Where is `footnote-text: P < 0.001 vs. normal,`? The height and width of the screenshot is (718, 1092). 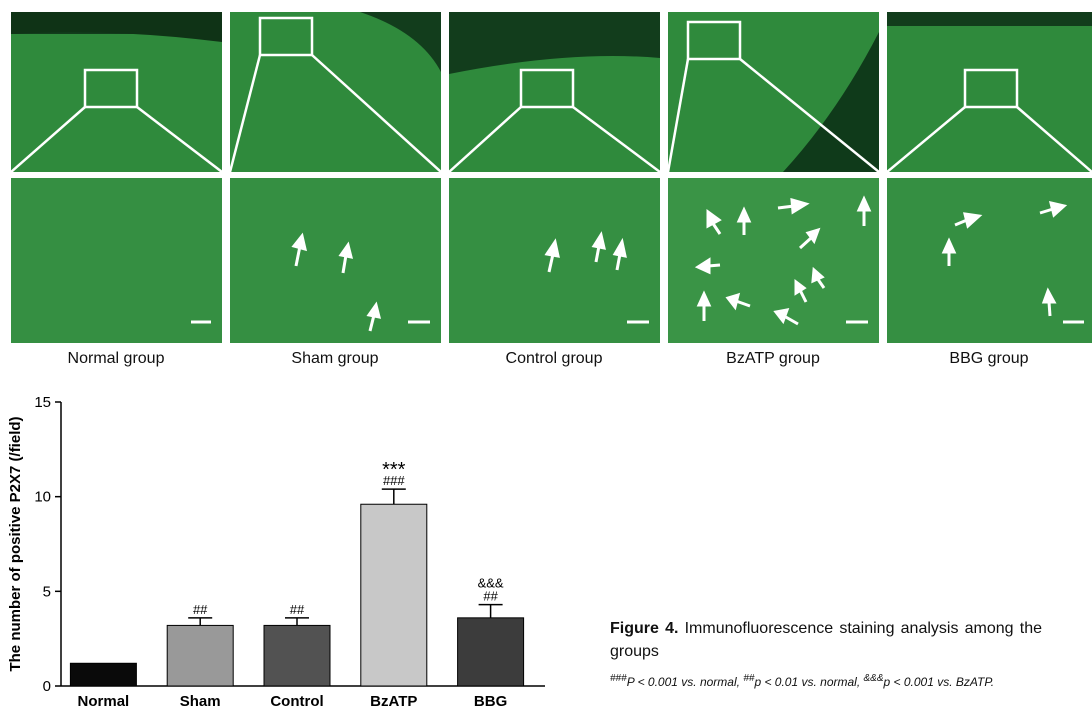
footnote-text: P < 0.001 vs. normal, is located at coordinates (685, 682).